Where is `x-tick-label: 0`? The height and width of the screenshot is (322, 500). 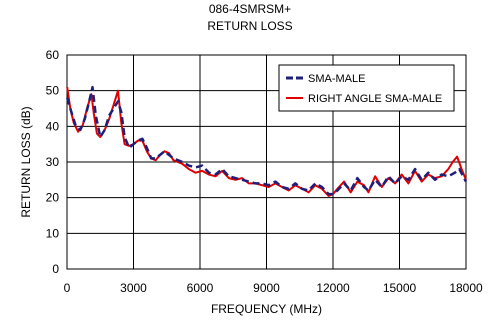
x-tick-label: 0 is located at coordinates (67, 288).